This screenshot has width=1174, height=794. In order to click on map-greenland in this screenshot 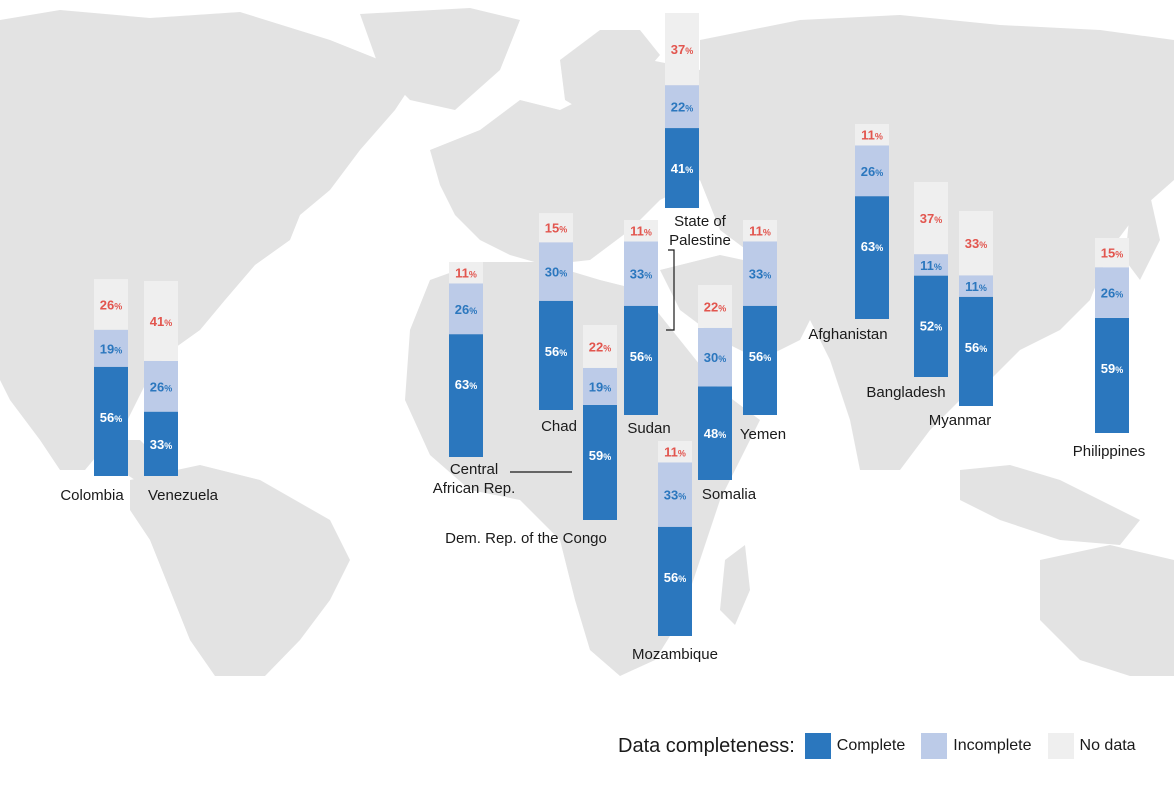, I will do `click(440, 59)`.